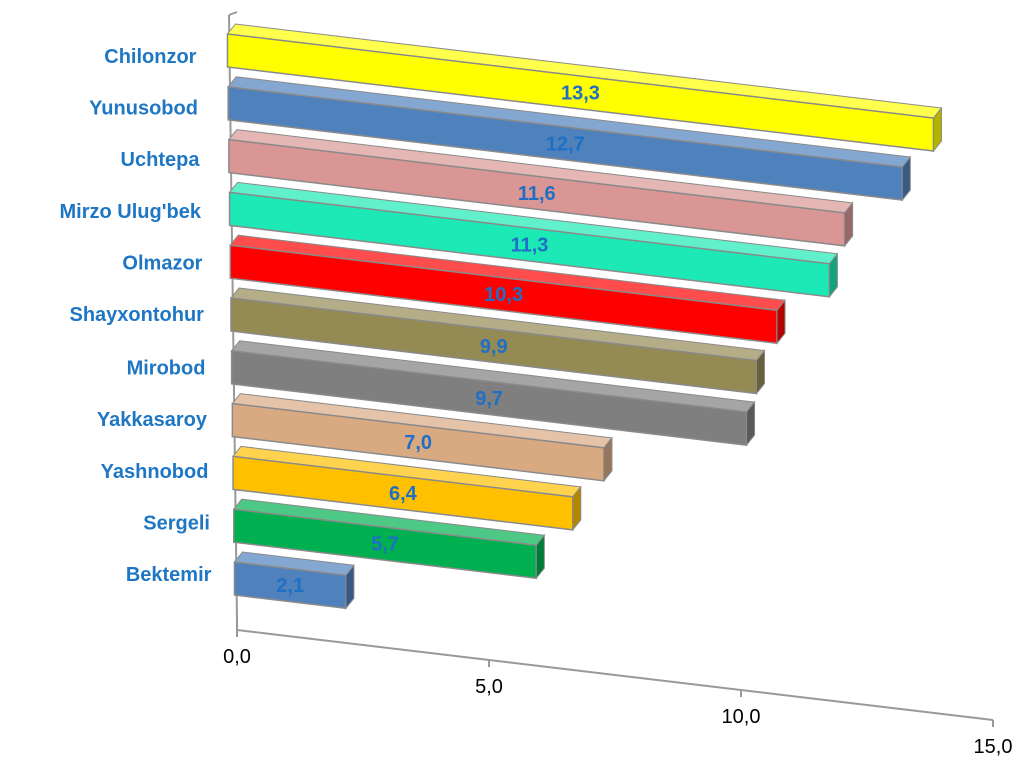 This screenshot has height=766, width=1021. I want to click on bar-5: 9,9, so click(498, 341).